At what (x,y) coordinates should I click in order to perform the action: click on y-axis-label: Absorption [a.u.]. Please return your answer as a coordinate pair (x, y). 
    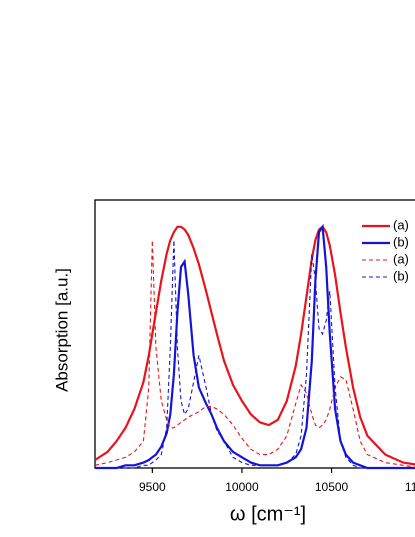
    Looking at the image, I should click on (61, 330).